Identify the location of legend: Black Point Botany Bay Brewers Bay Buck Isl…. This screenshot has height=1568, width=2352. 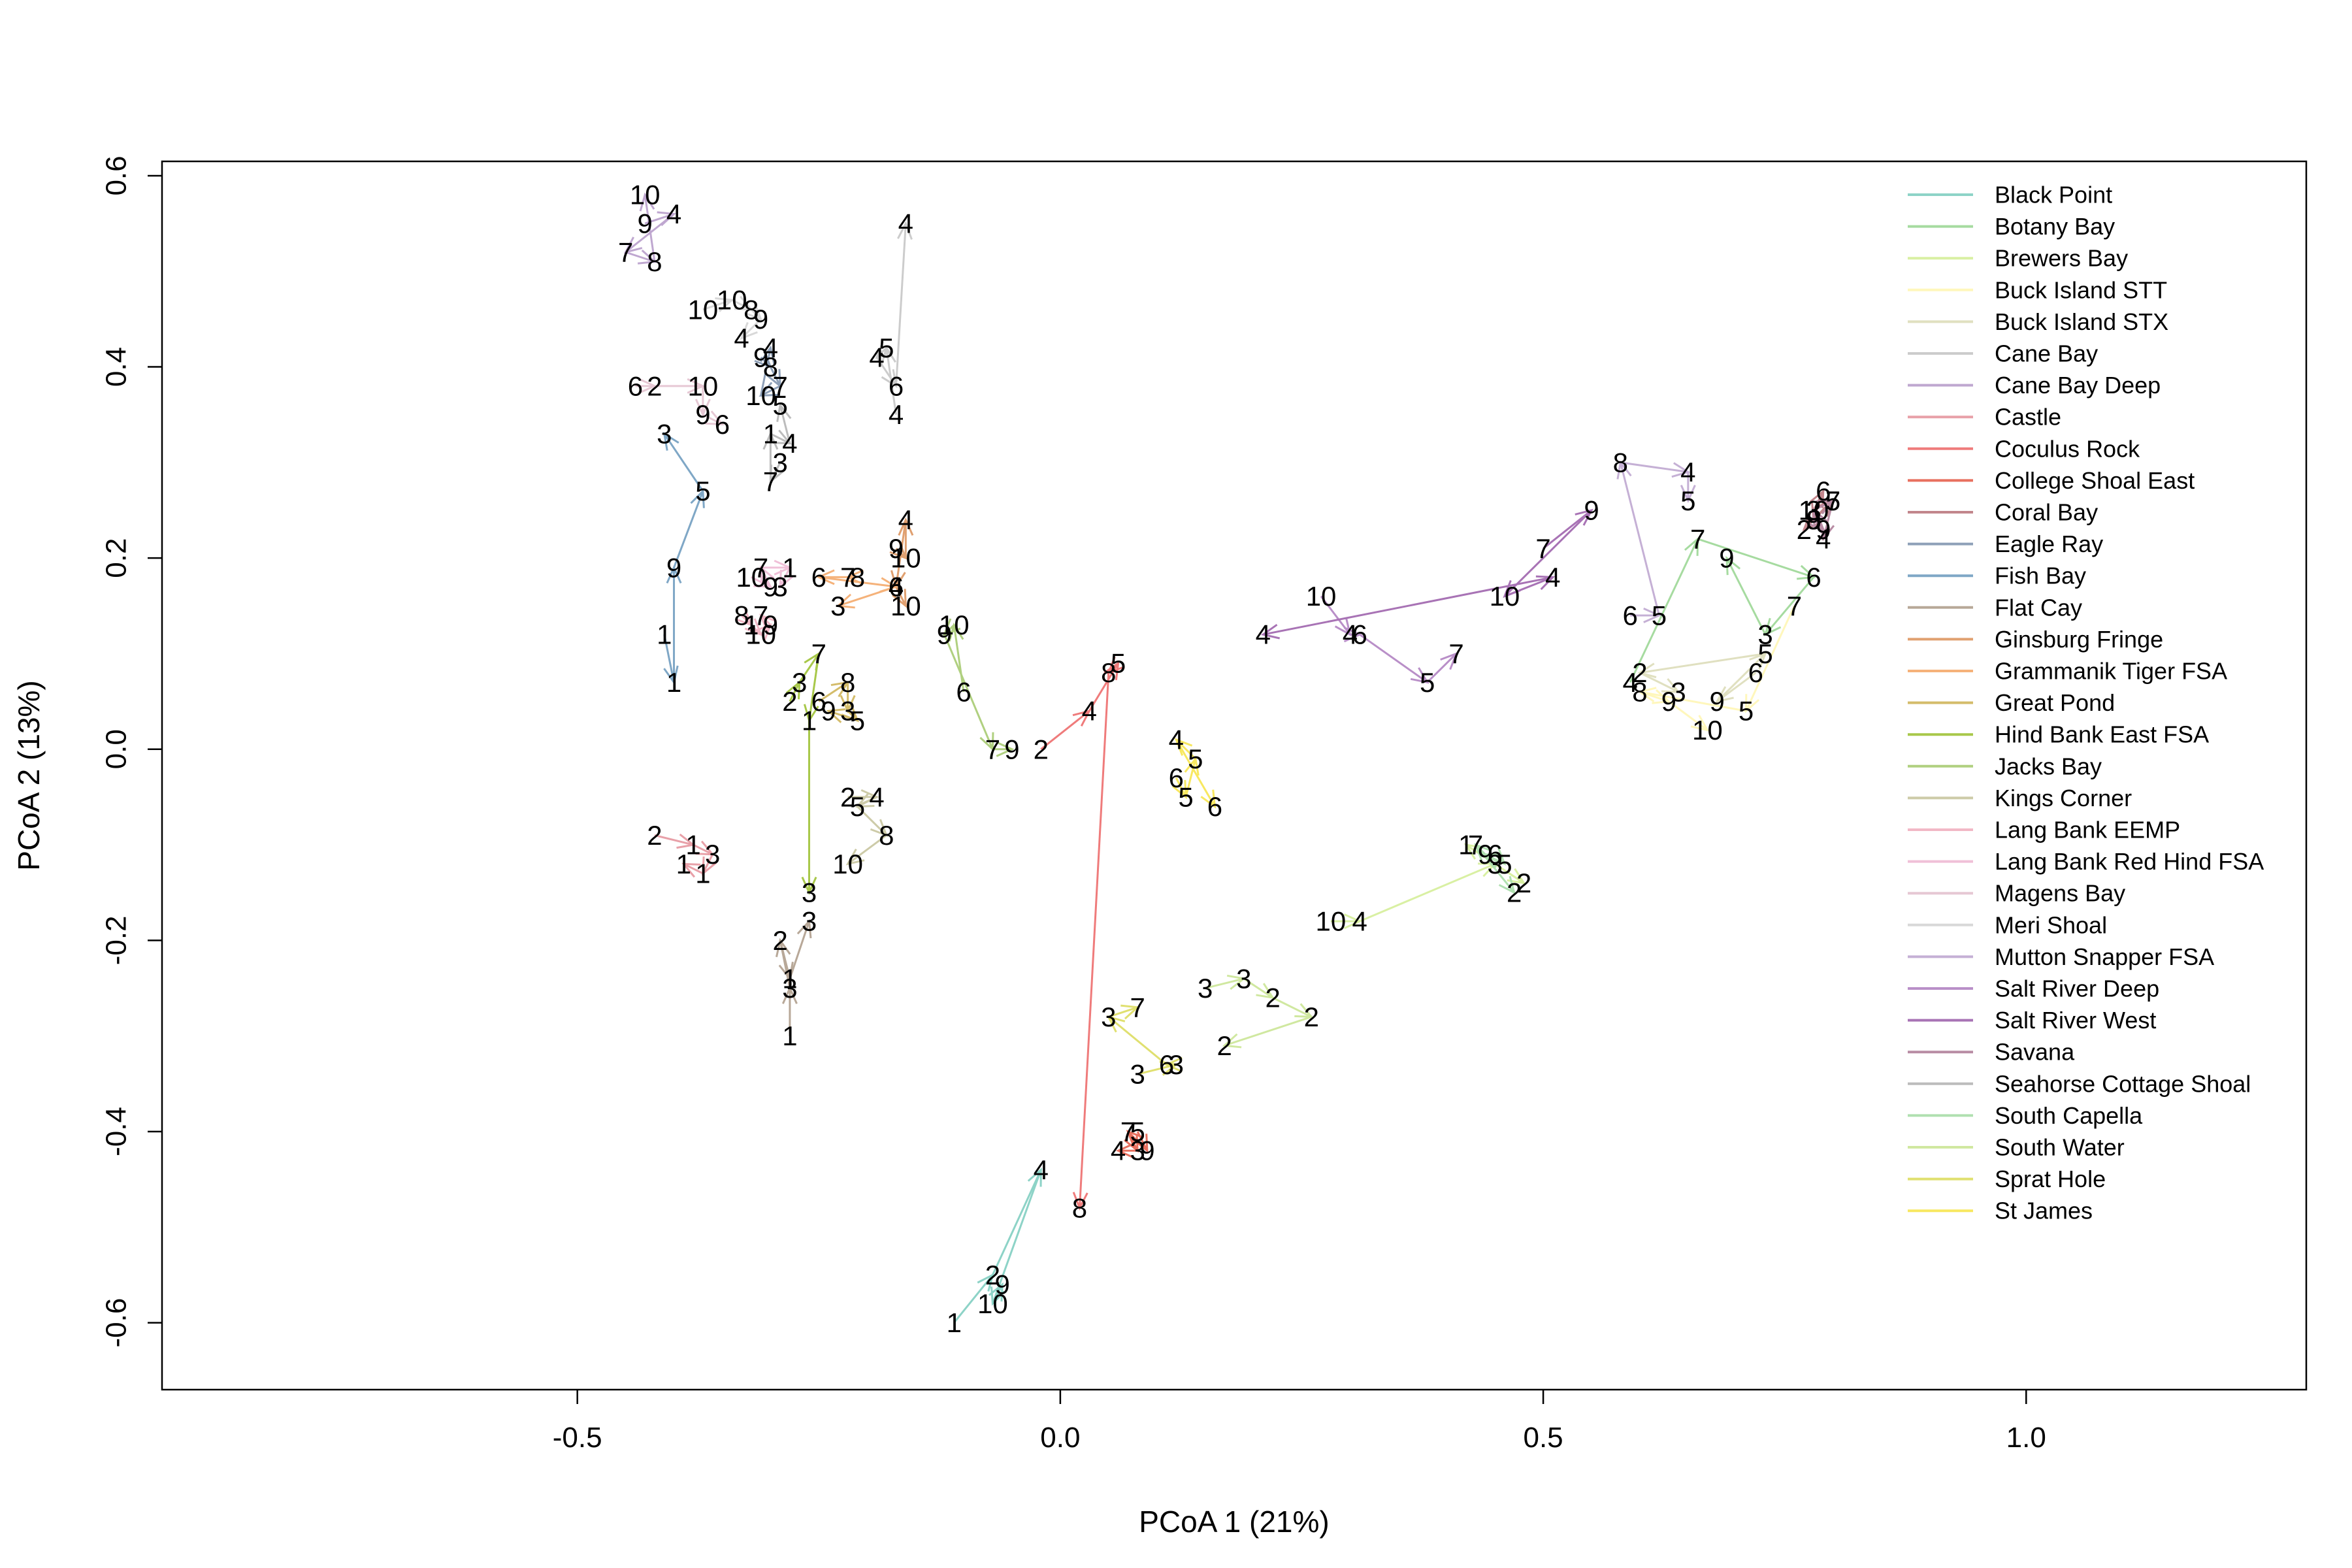
(2086, 703).